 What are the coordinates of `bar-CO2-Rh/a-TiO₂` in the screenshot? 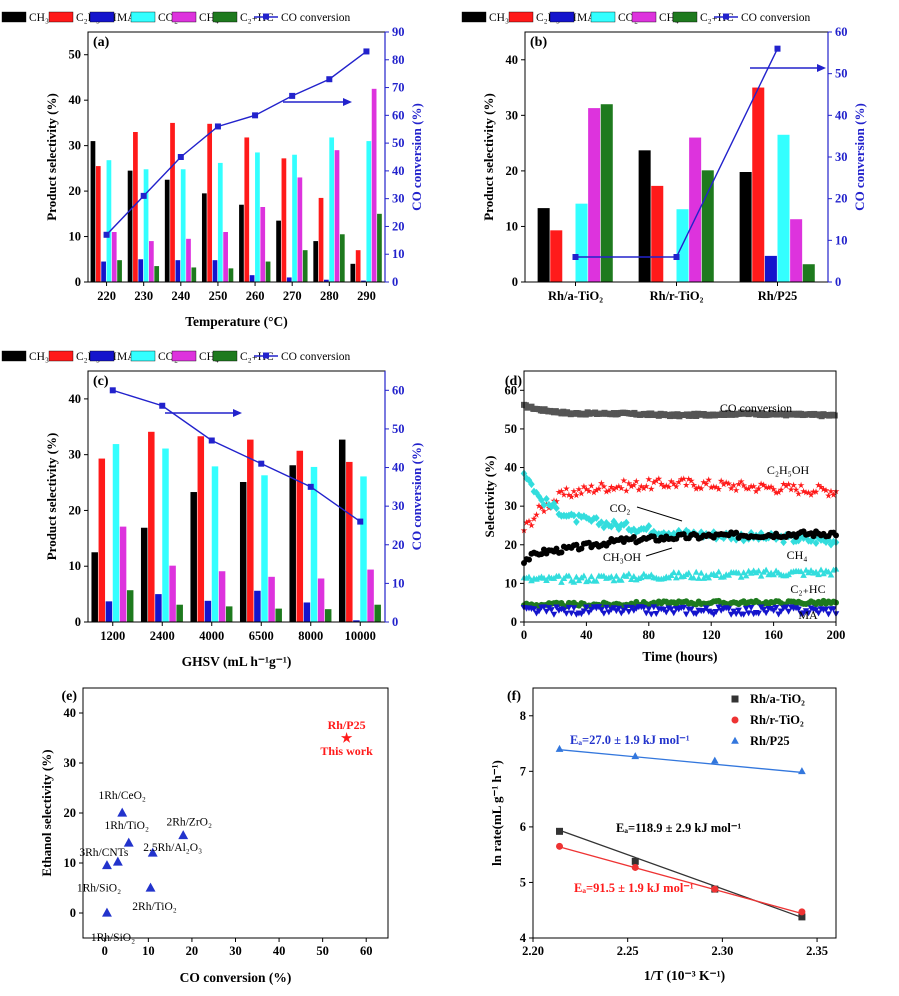 It's located at (581, 242).